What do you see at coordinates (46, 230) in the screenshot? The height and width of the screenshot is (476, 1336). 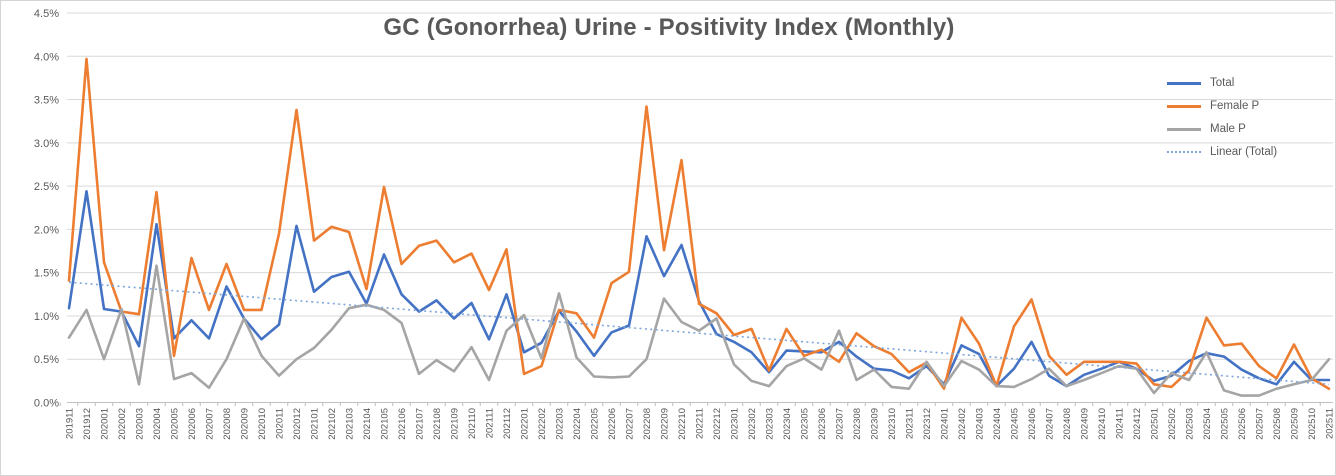 I see `y-axis-tick-label: 2.0%` at bounding box center [46, 230].